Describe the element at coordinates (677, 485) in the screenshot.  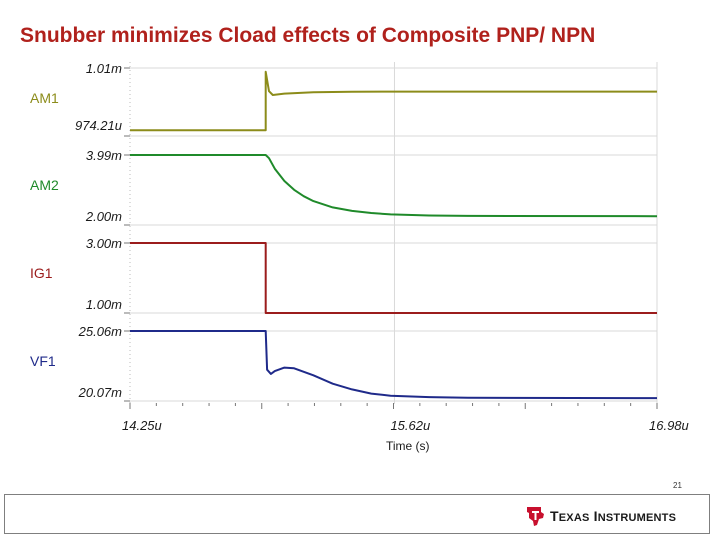
I see `page-number: 21` at that location.